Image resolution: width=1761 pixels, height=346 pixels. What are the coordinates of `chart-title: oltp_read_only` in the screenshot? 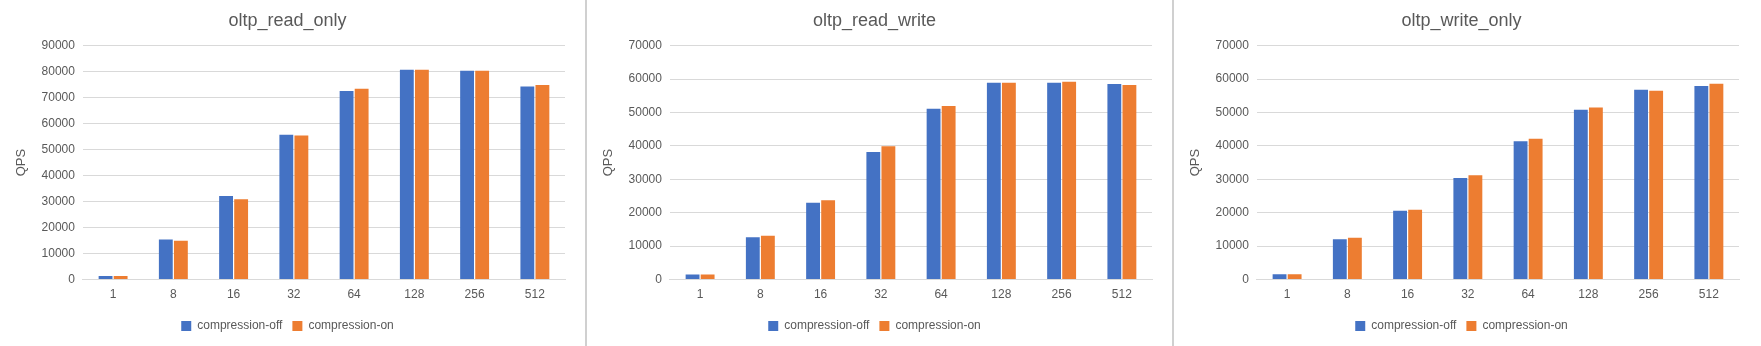 It's located at (287, 20).